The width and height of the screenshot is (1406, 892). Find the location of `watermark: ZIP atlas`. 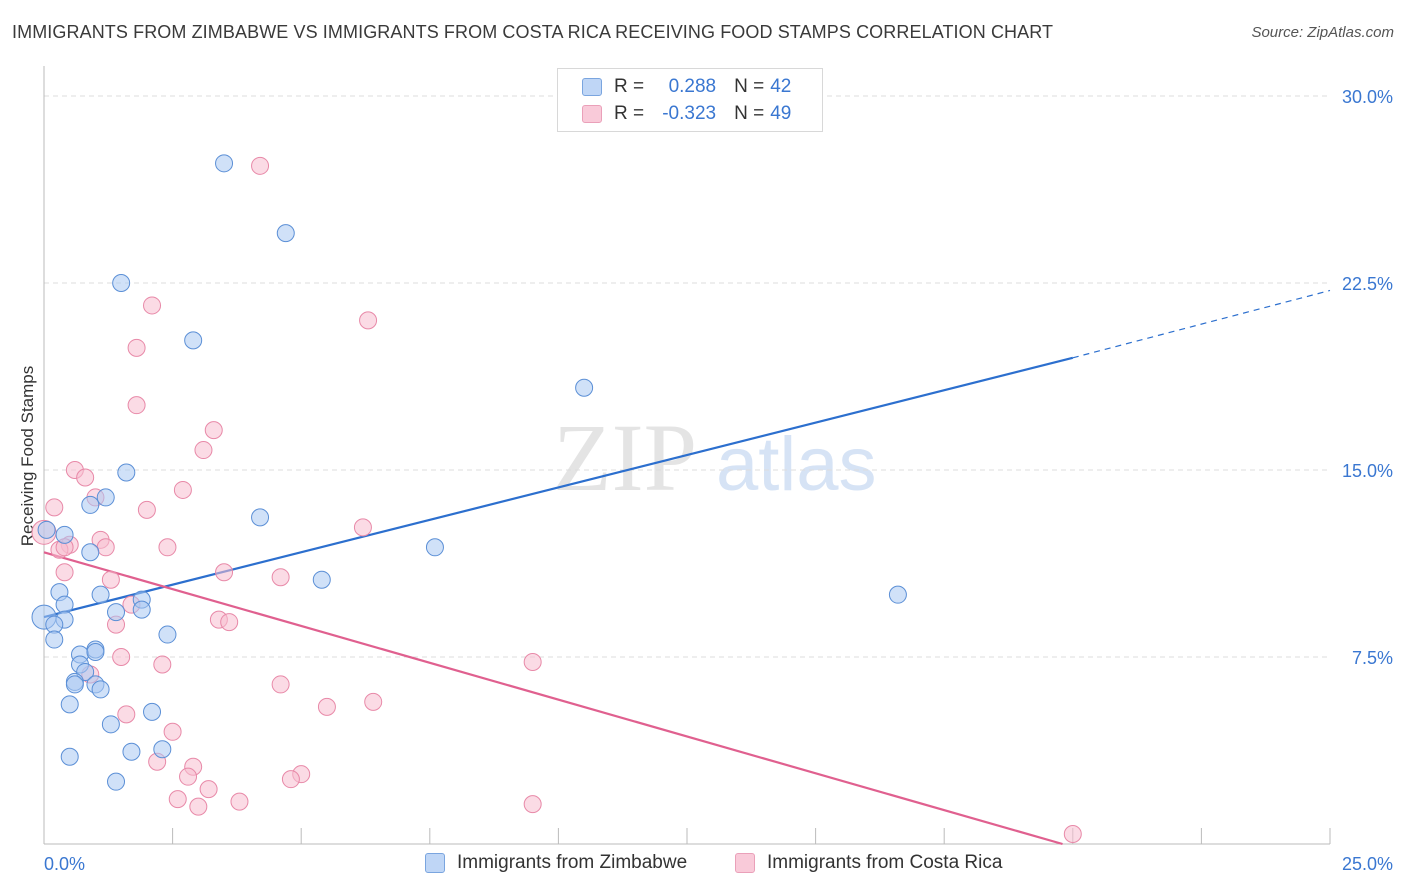

watermark: ZIP atlas is located at coordinates (715, 457).